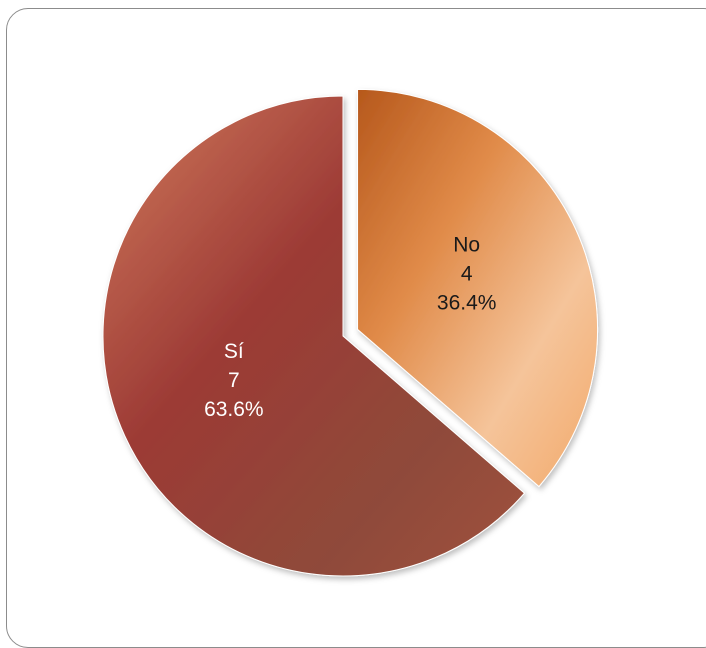  I want to click on slice-label-si-category: Sí, so click(234, 351).